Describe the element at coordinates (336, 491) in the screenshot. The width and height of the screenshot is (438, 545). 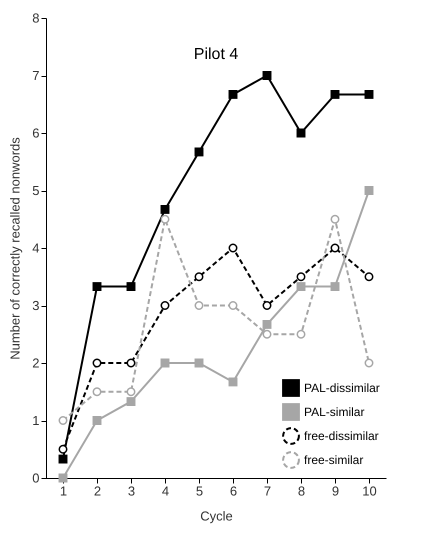
I see `x-tick-label: 9` at that location.